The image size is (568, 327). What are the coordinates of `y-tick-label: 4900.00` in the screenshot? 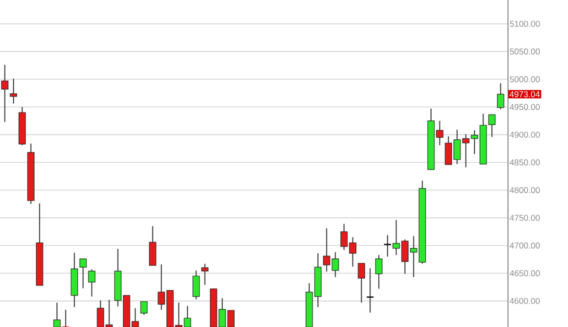 It's located at (525, 135).